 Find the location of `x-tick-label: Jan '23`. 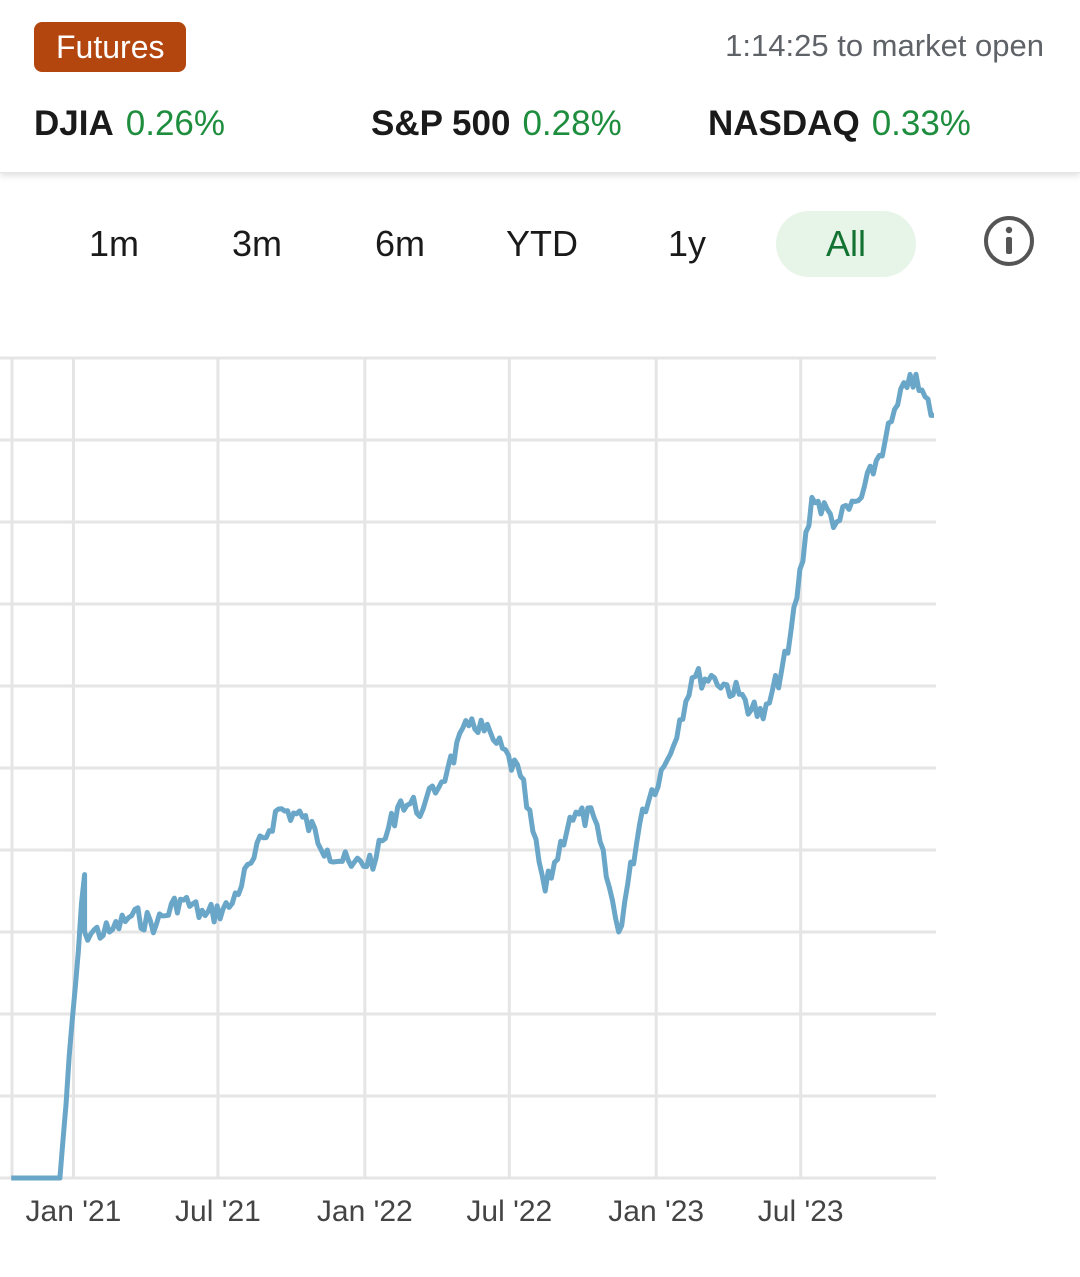

x-tick-label: Jan '23 is located at coordinates (656, 1211).